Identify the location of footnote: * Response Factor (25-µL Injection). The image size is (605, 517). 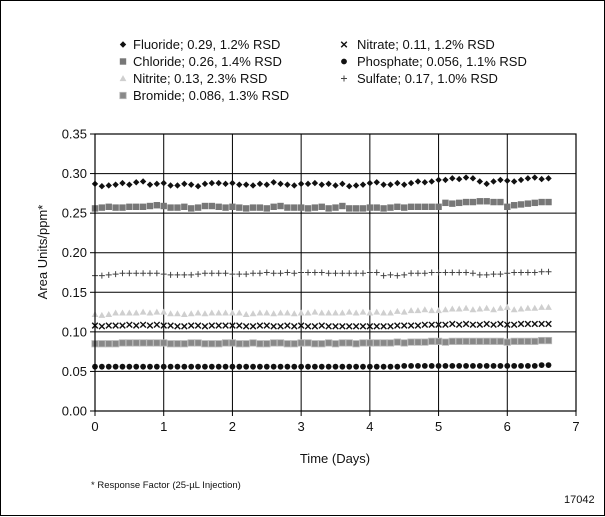
(166, 485).